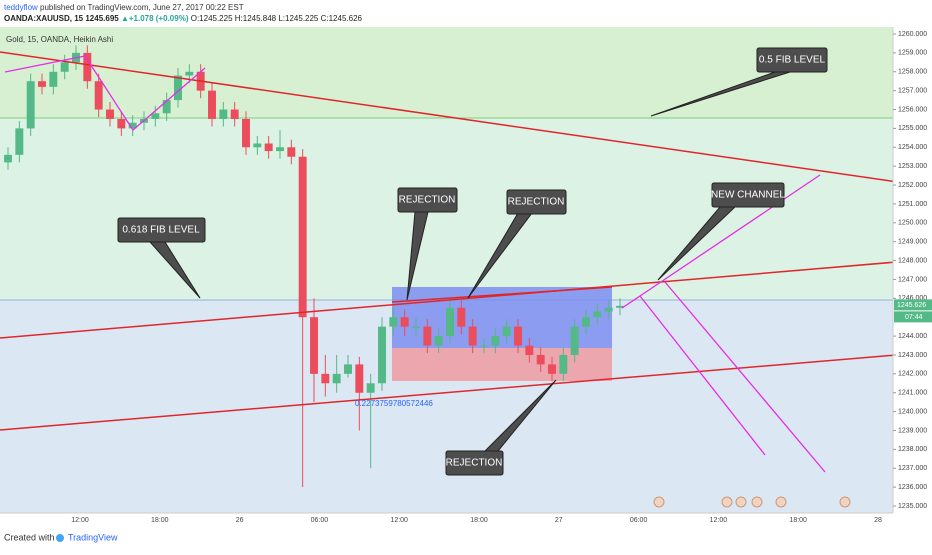 This screenshot has height=555, width=932. Describe the element at coordinates (912, 374) in the screenshot. I see `price-label: 1242.000` at that location.